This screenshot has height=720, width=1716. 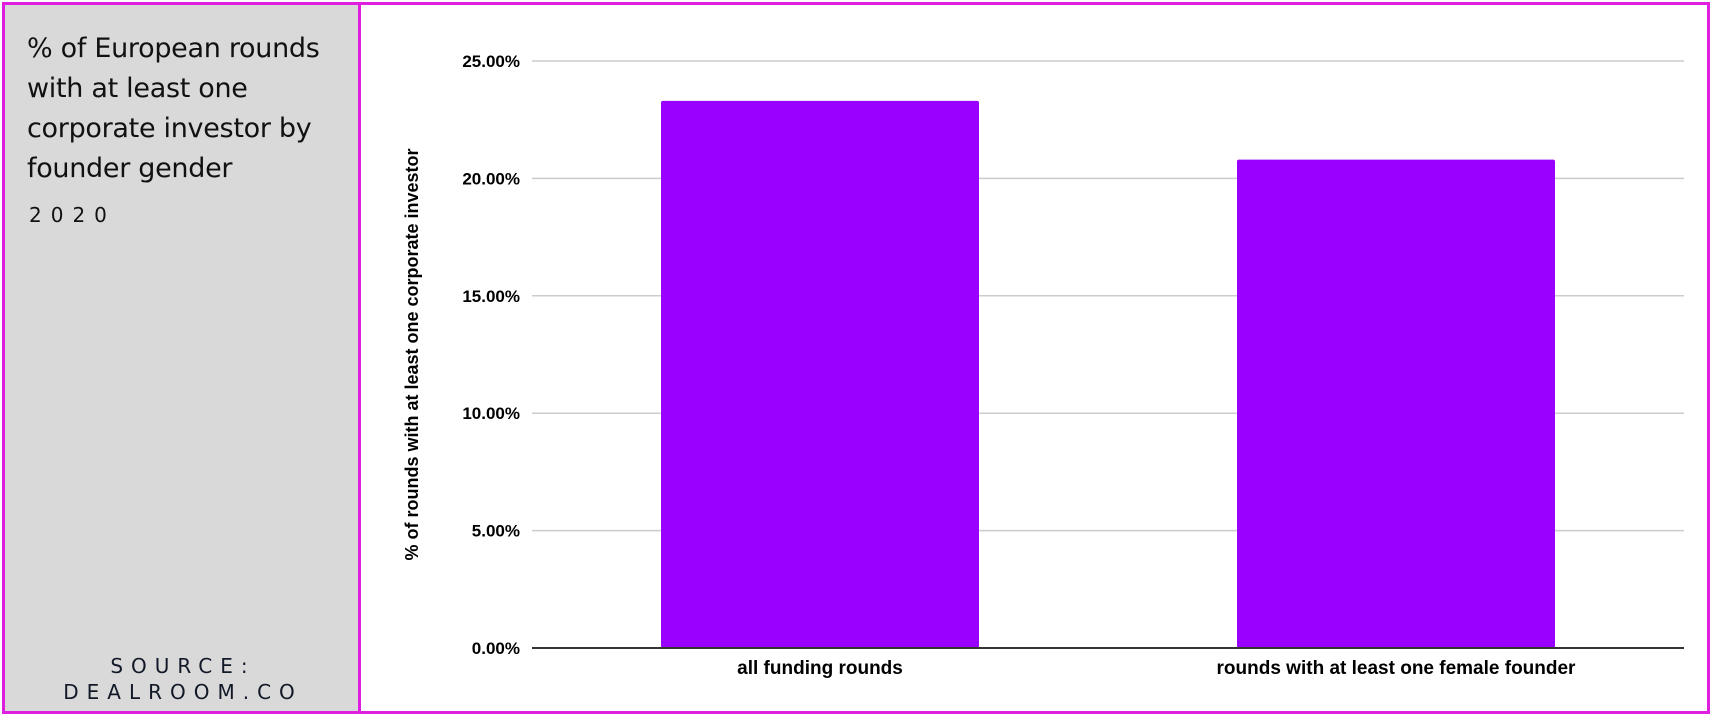 I want to click on source-label: SOURCE:, so click(x=183, y=666).